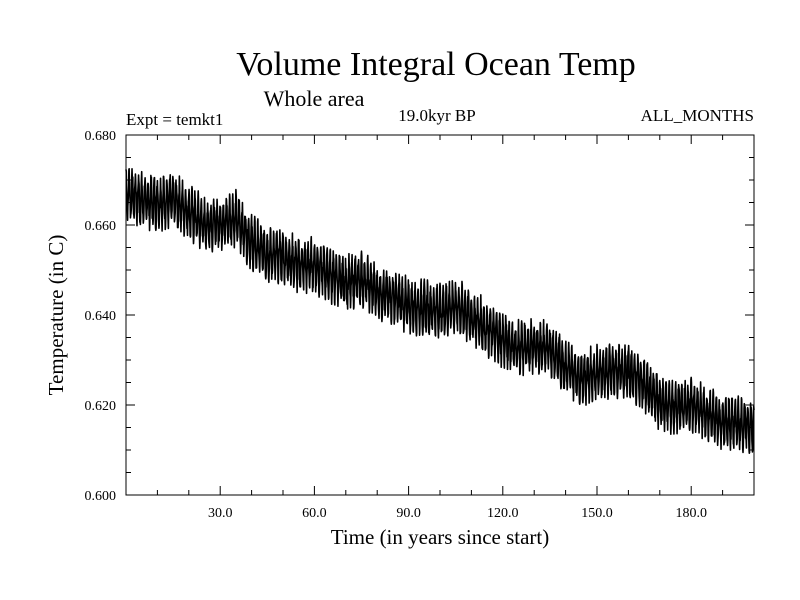  What do you see at coordinates (314, 513) in the screenshot?
I see `x-tick-label: 60.0` at bounding box center [314, 513].